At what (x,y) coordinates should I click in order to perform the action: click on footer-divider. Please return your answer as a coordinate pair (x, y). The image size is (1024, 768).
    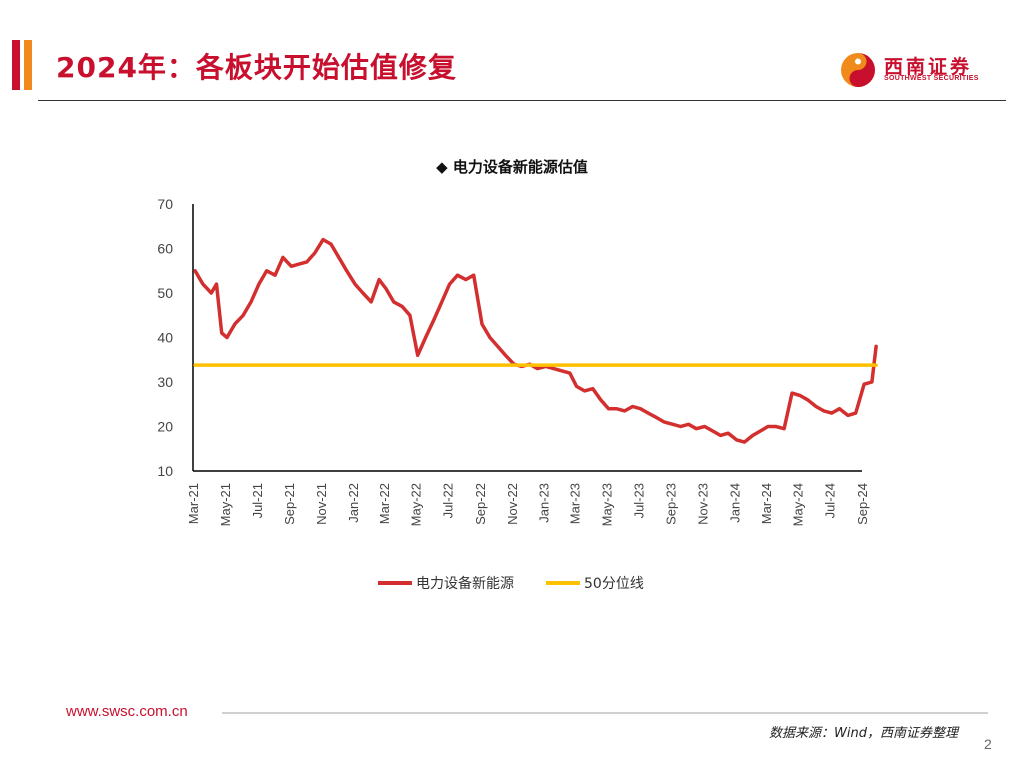
    Looking at the image, I should click on (605, 713).